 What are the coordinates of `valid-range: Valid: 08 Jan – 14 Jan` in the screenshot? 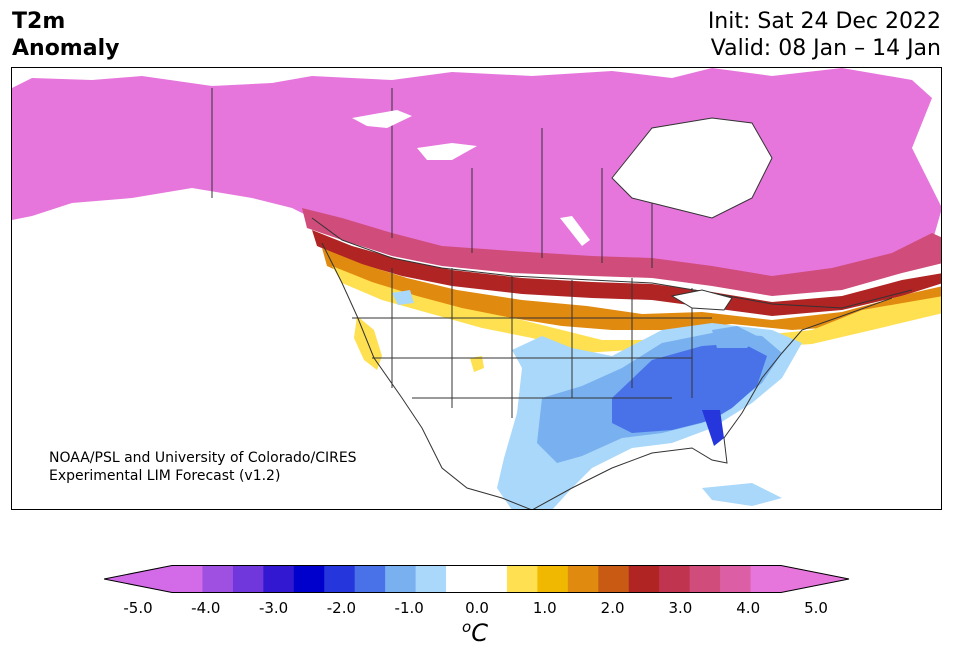 It's located at (825, 48).